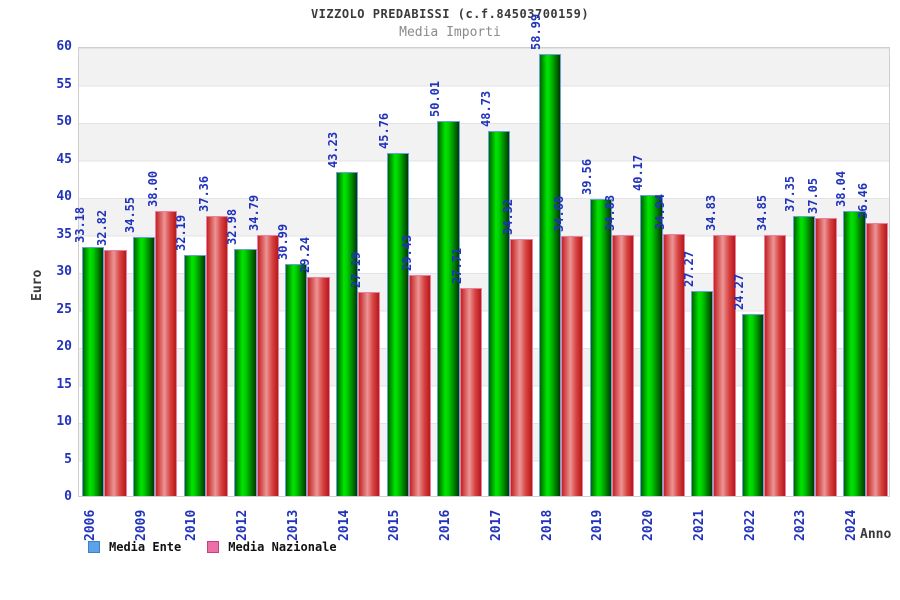  What do you see at coordinates (840, 188) in the screenshot?
I see `value-label-media-ente-2024: 38.04` at bounding box center [840, 188].